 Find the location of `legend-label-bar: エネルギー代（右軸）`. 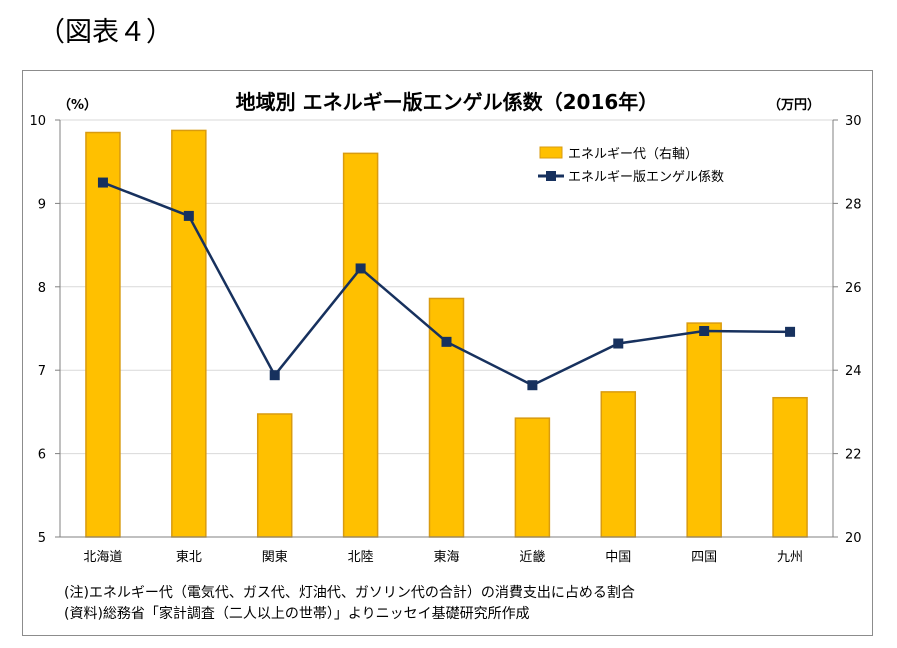

legend-label-bar: エネルギー代（右軸） is located at coordinates (633, 154).